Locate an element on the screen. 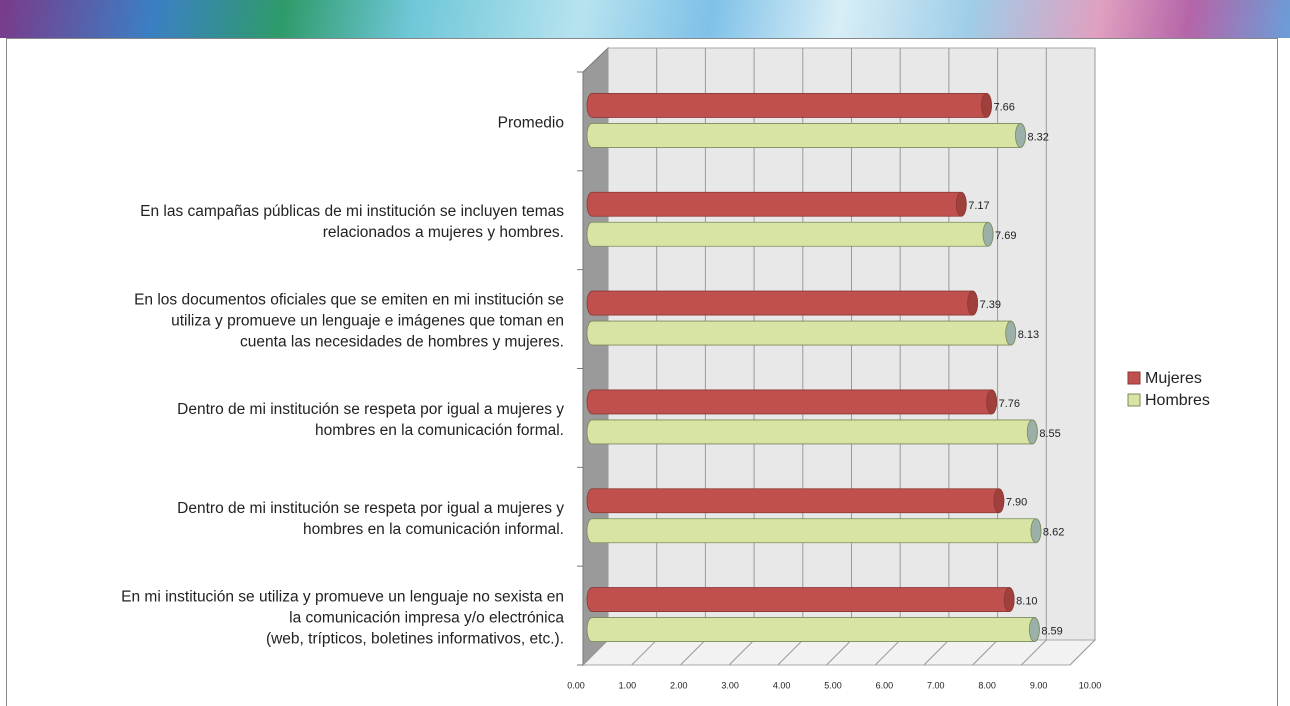  x-tick-label: 9.00 is located at coordinates (1039, 685).